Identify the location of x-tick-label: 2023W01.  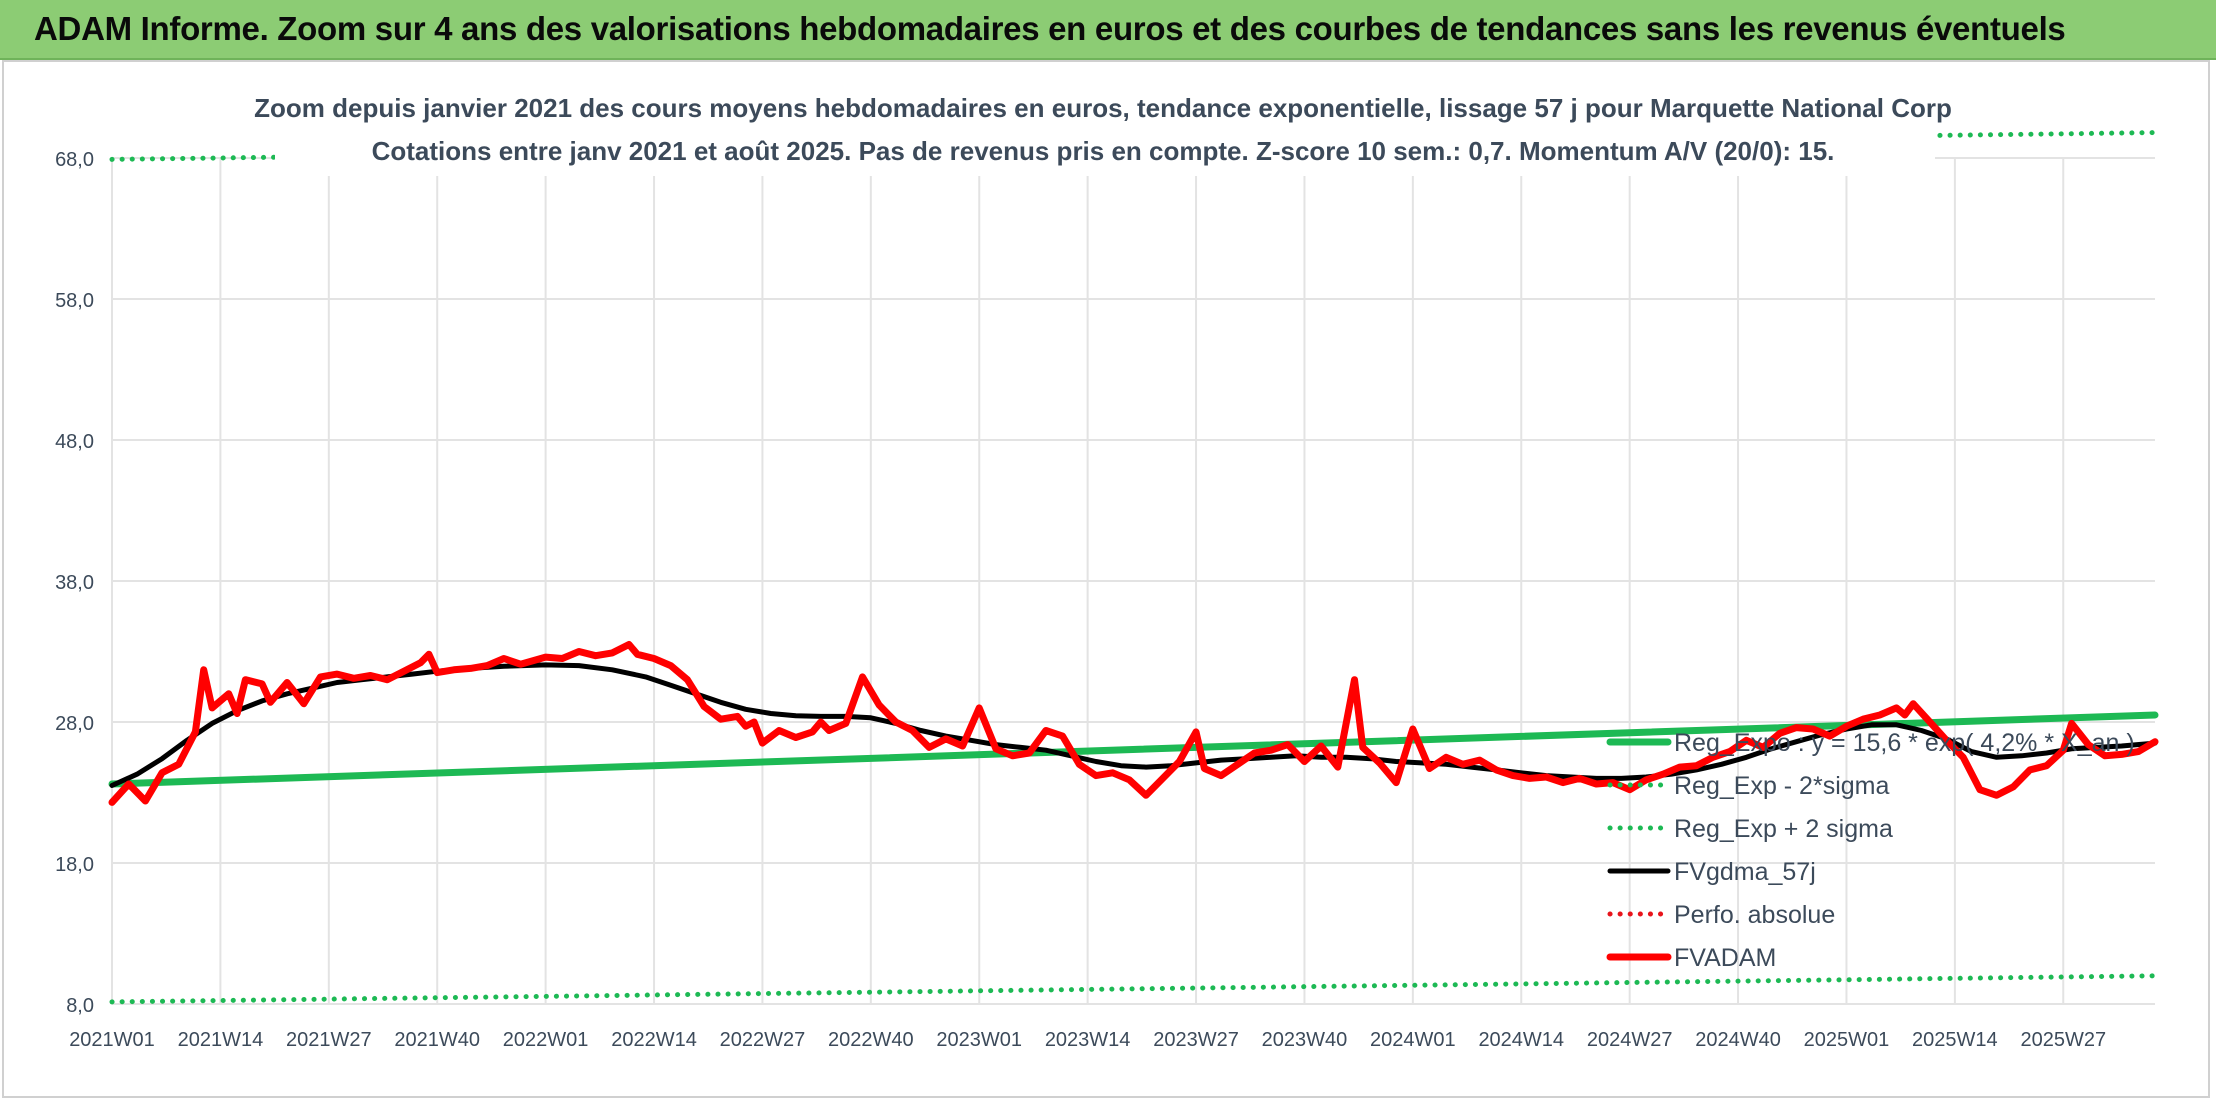
(979, 1040).